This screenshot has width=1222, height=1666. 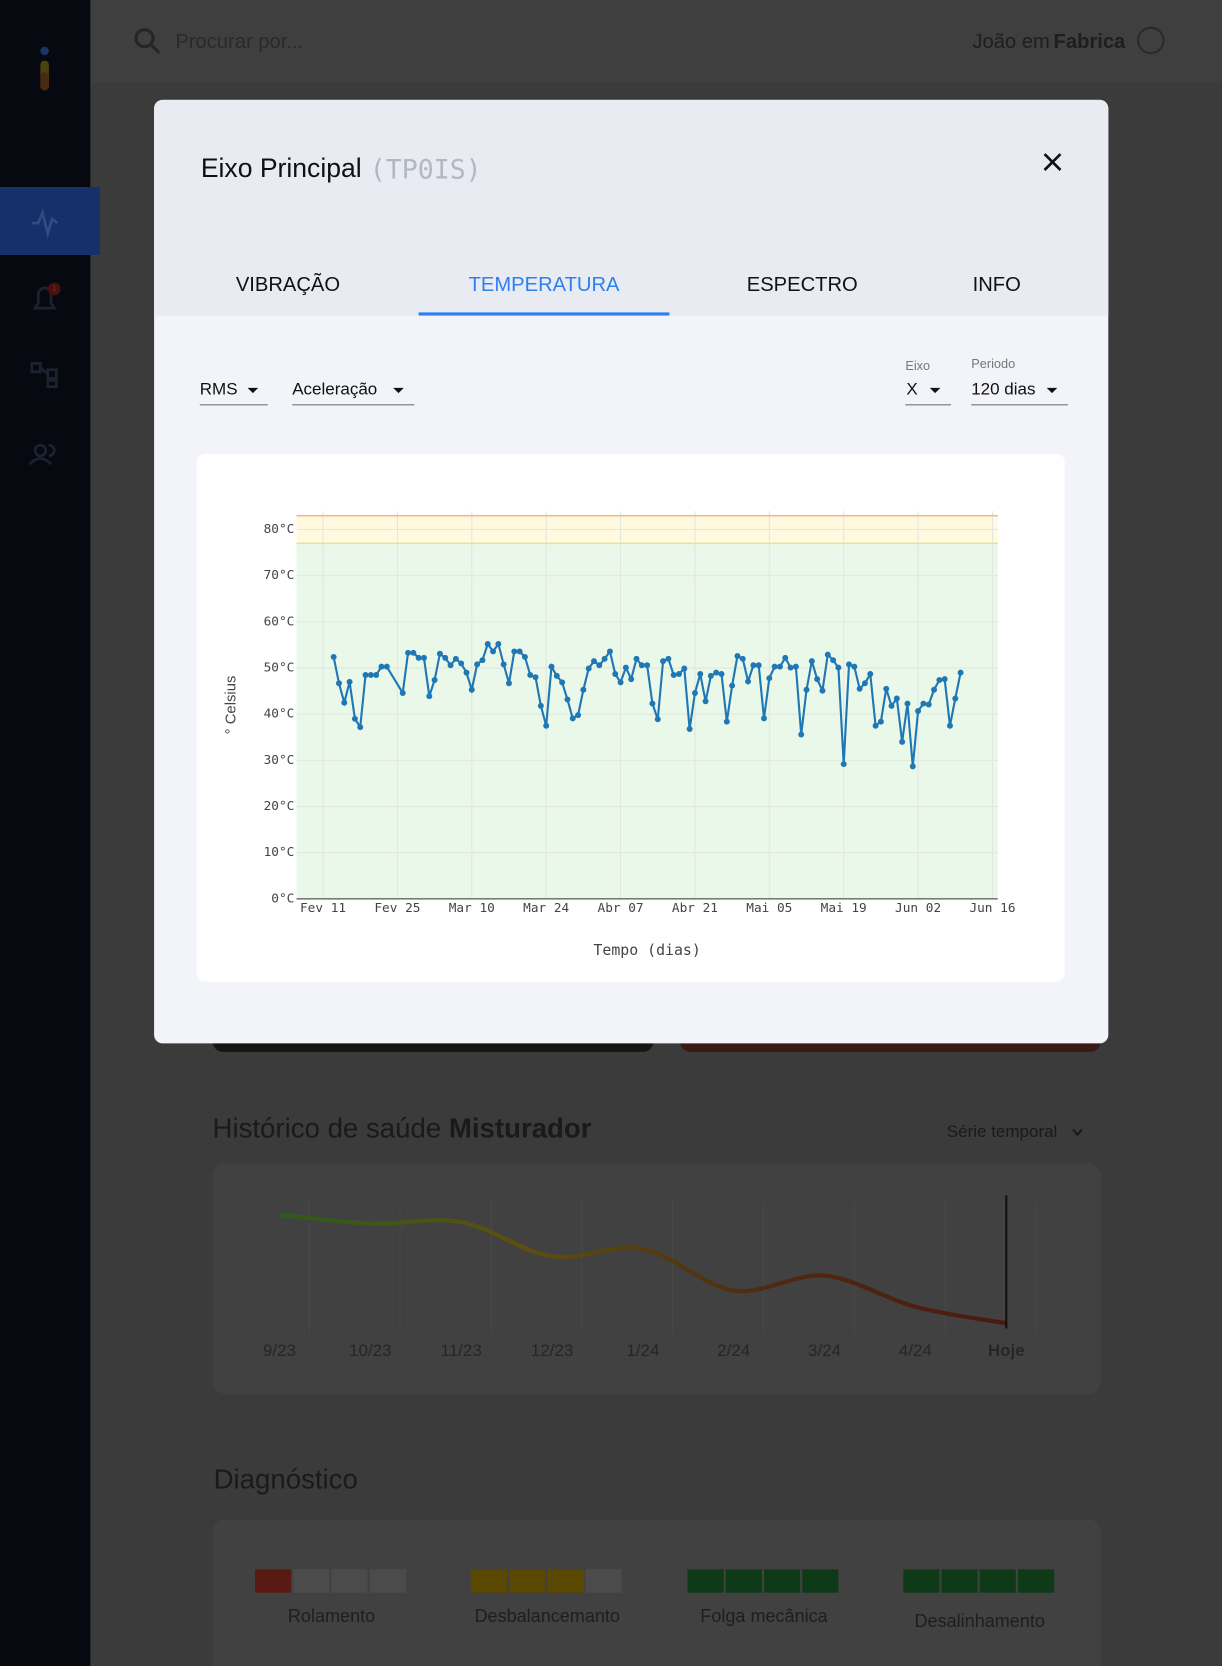 What do you see at coordinates (980, 1621) in the screenshot?
I see `diagnostic-label: Desalinhamento` at bounding box center [980, 1621].